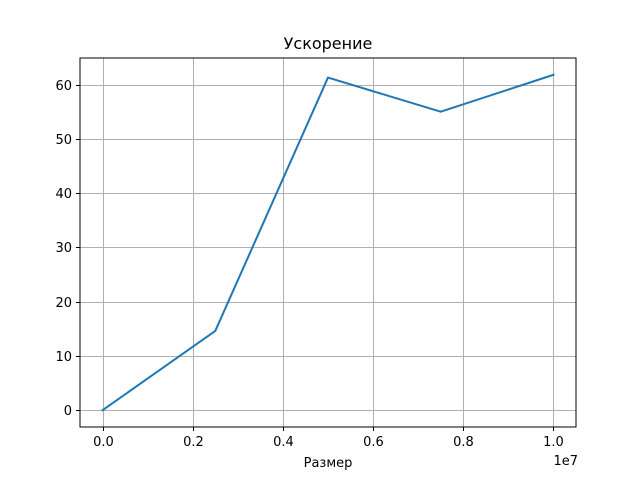 Image resolution: width=640 pixels, height=485 pixels. Describe the element at coordinates (283, 442) in the screenshot. I see `x-tick-label: 0.4` at that location.